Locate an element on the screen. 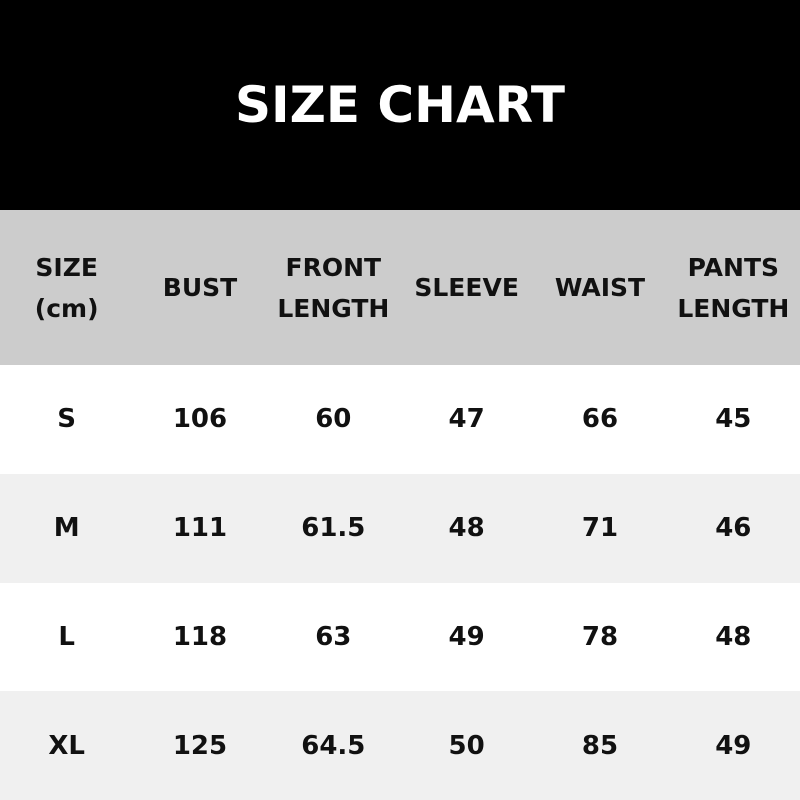  measurement-cell: 64.5 is located at coordinates (333, 745).